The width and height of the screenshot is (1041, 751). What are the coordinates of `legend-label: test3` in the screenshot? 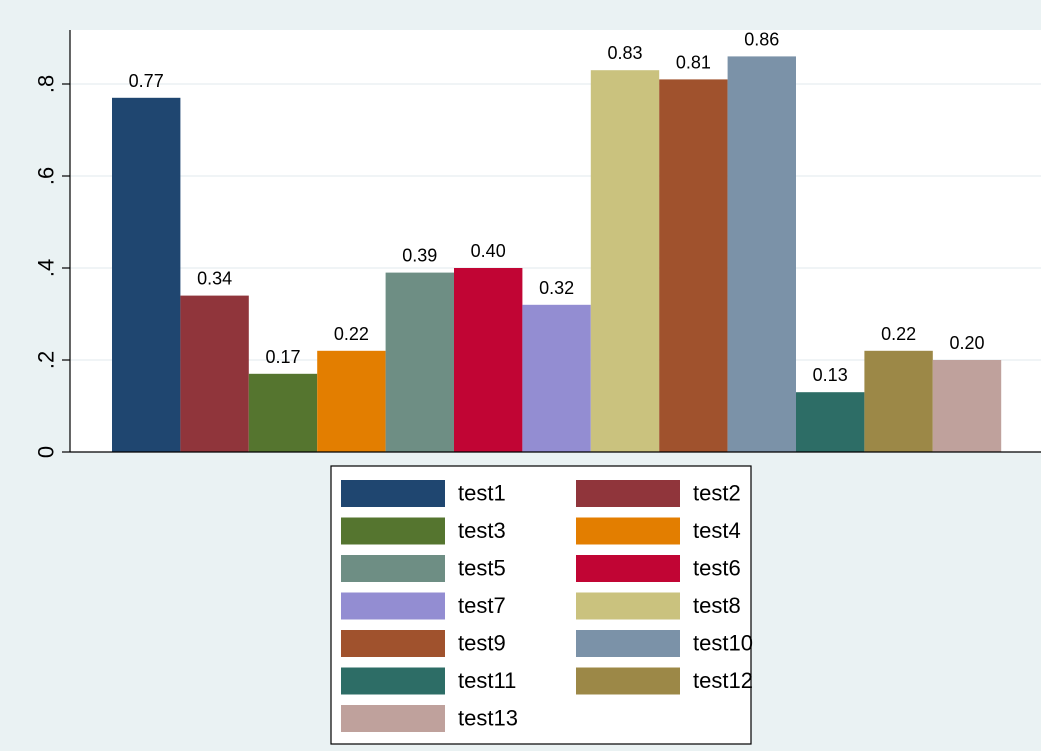 It's located at (482, 530).